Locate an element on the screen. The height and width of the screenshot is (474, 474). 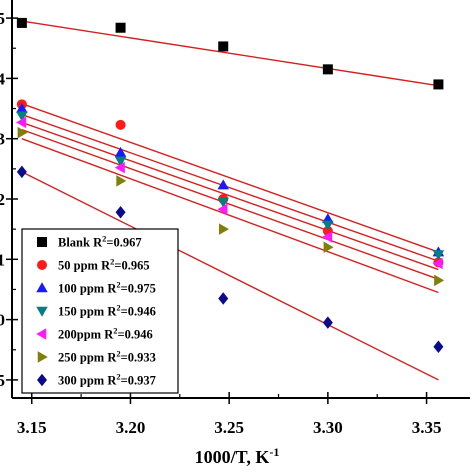
fit-line is located at coordinates (230, 53).